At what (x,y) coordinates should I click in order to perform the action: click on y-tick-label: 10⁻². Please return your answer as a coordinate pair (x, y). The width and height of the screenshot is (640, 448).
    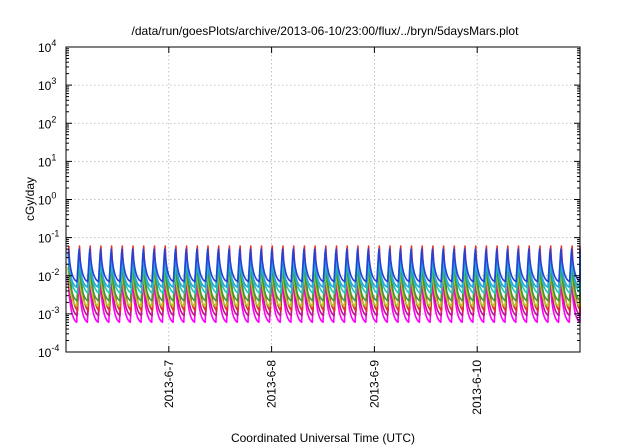
    Looking at the image, I should click on (48, 275).